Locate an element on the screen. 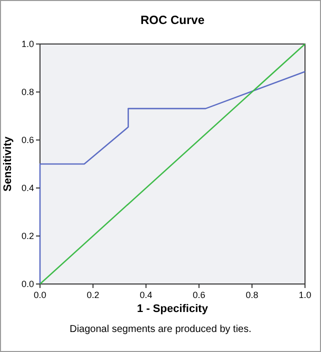  x-tick-label: 0.0 is located at coordinates (40, 295).